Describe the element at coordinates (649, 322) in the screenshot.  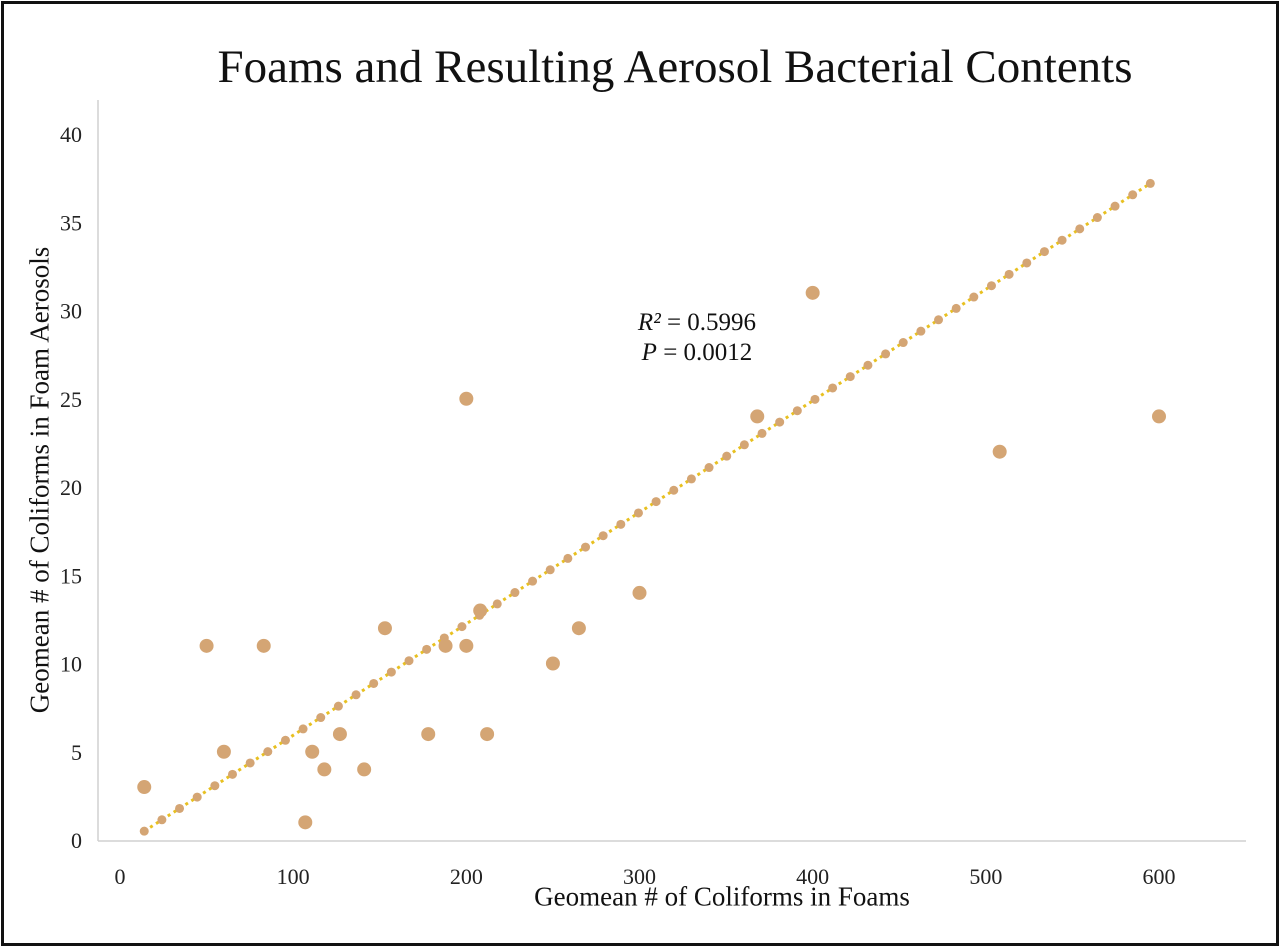
I see `r-squared-label: R²` at that location.